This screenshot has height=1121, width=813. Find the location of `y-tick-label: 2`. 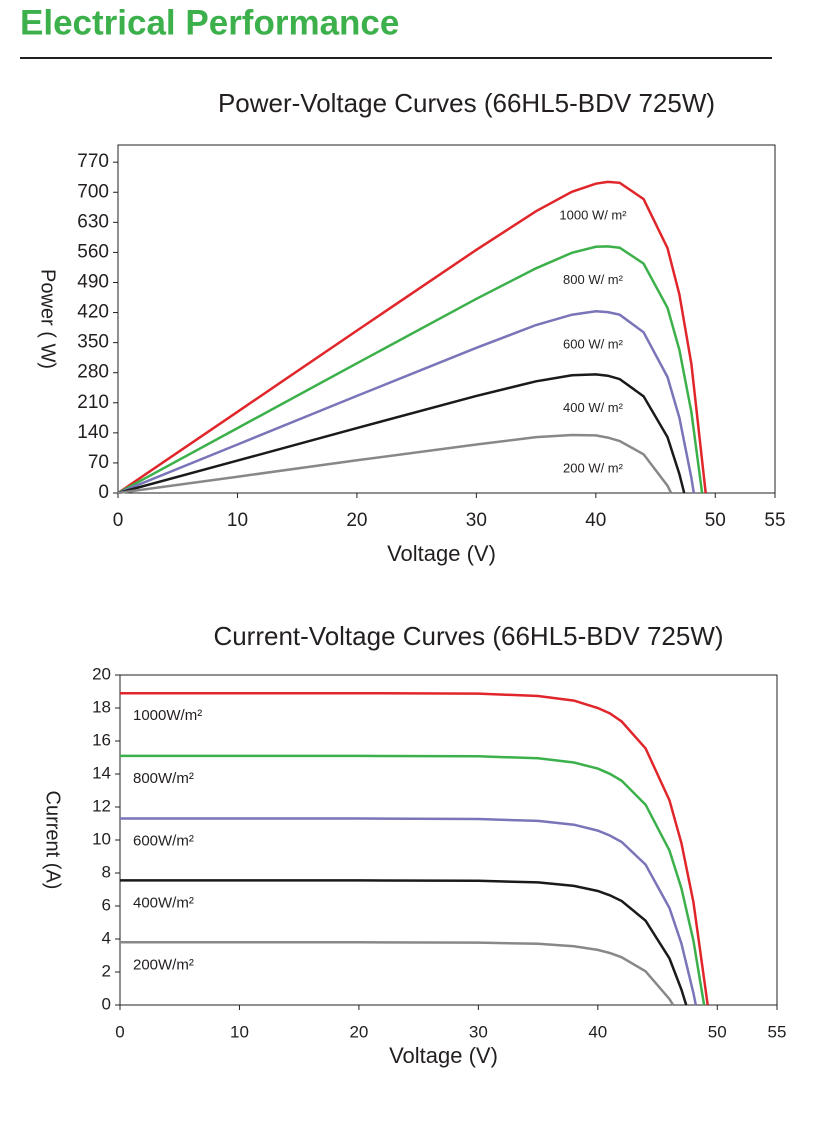

y-tick-label: 2 is located at coordinates (106, 970).